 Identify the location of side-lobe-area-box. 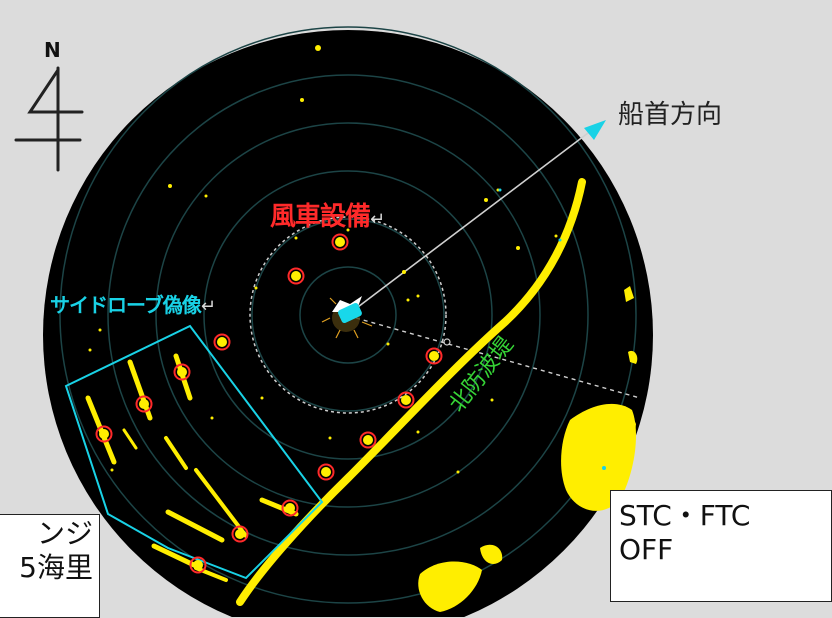
(194, 452).